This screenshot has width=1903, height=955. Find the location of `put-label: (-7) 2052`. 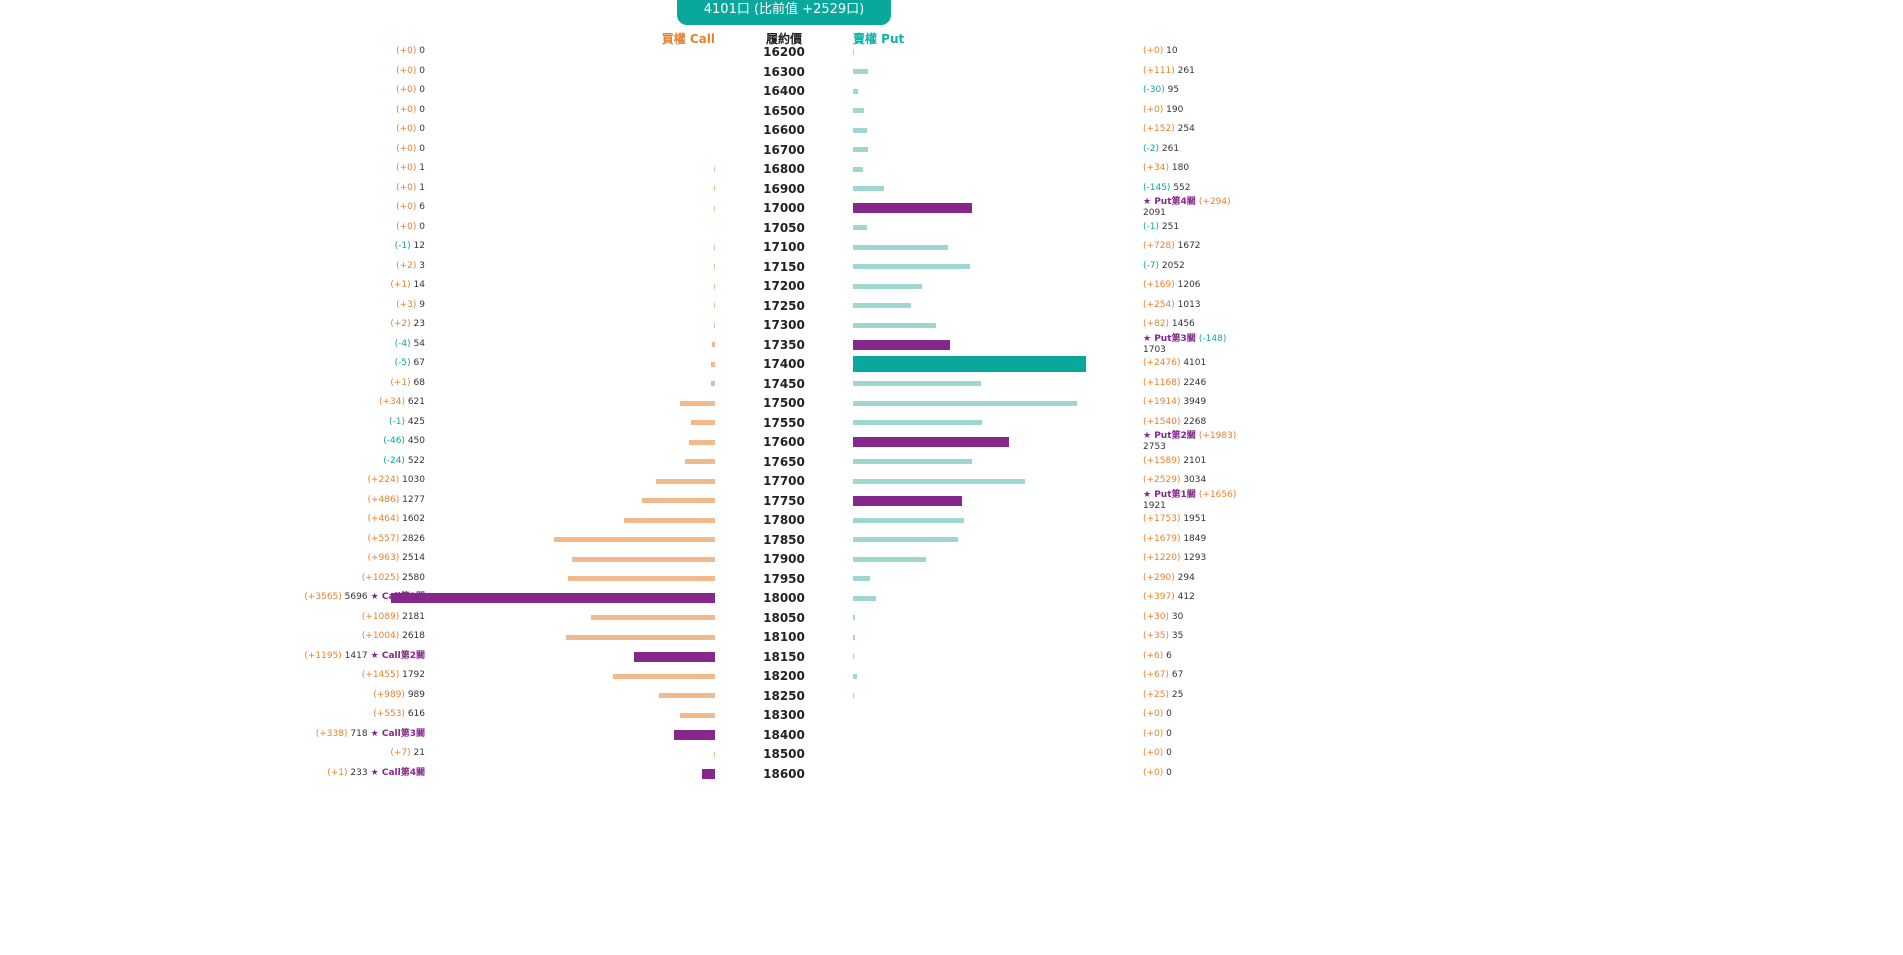

put-label: (-7) 2052 is located at coordinates (1213, 266).